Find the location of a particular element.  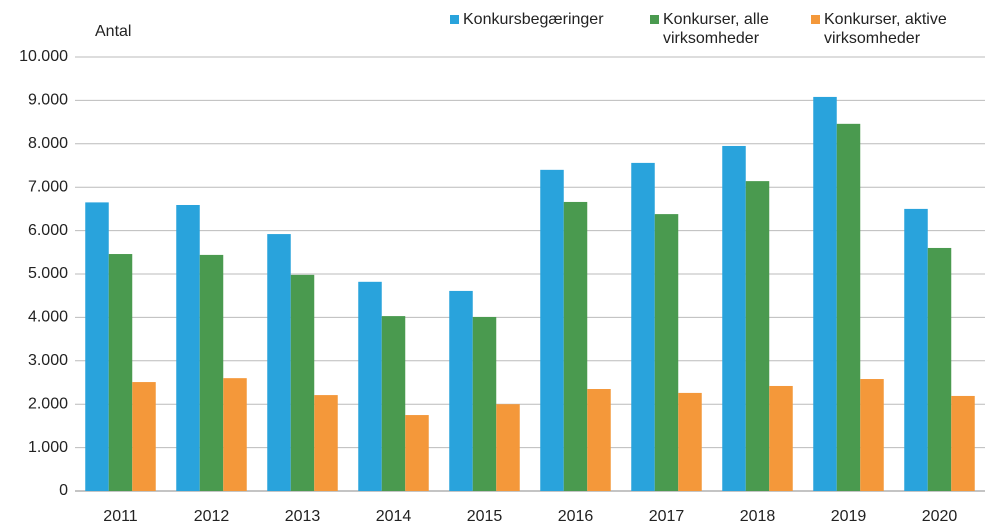

y-tick-label: 3.000 is located at coordinates (48, 360).